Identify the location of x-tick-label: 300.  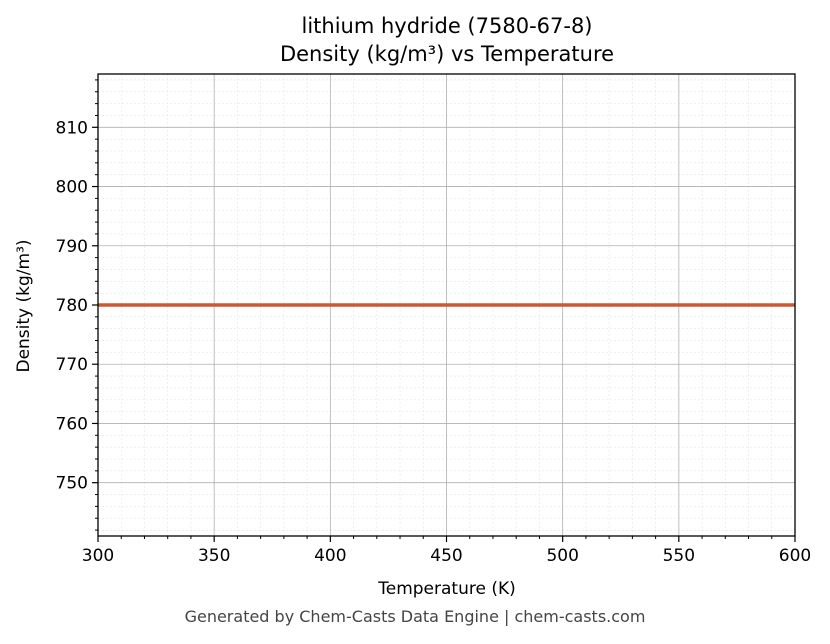
(98, 556).